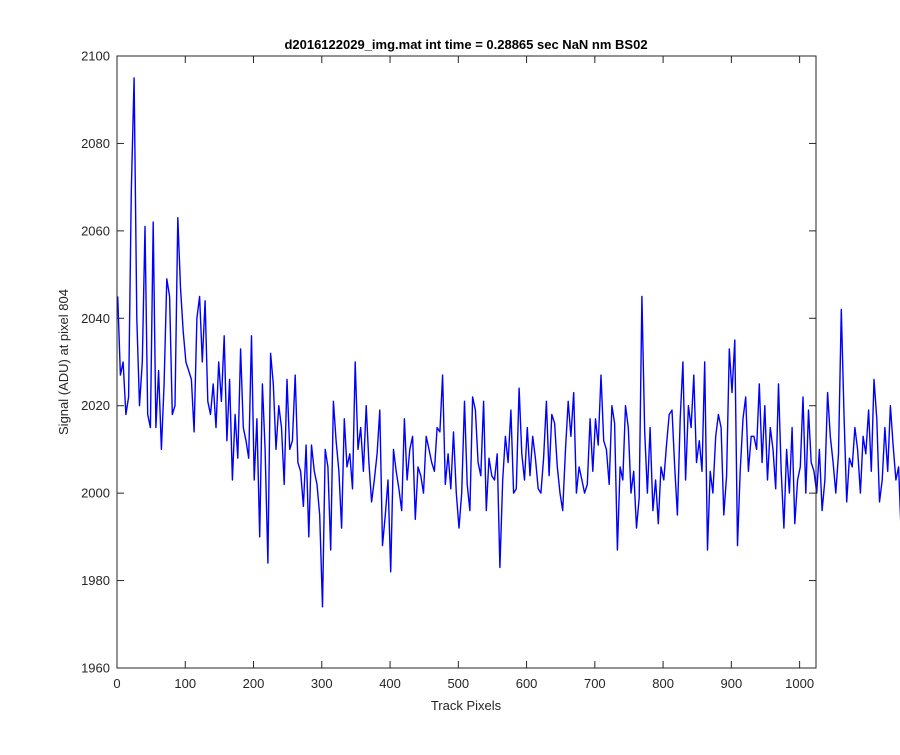  What do you see at coordinates (95, 493) in the screenshot?
I see `y-tick-label: 2000` at bounding box center [95, 493].